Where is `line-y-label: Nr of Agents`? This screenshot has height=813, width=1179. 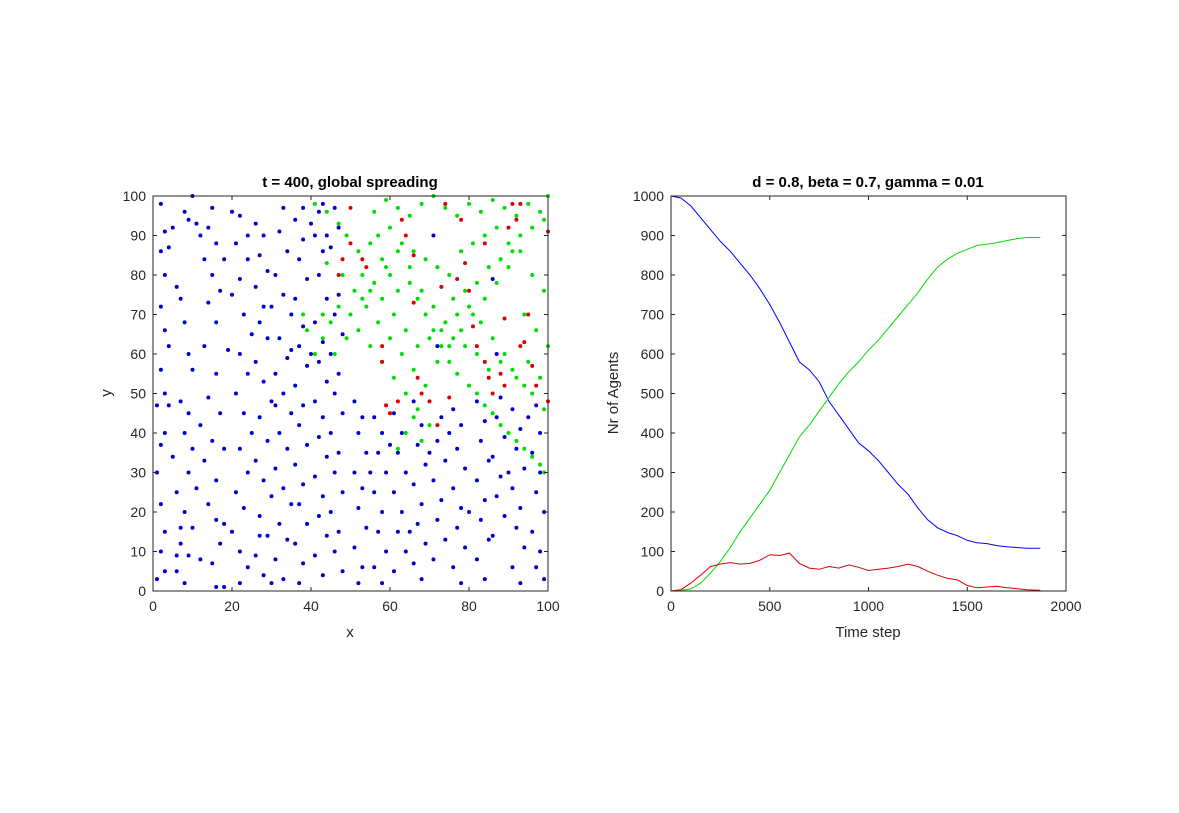
line-y-label: Nr of Agents is located at coordinates (613, 393).